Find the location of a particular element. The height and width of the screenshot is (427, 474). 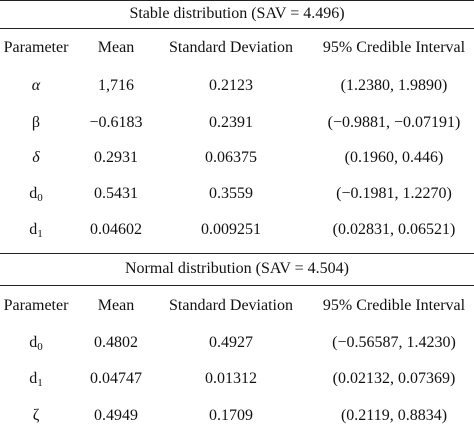

parameter-symbol: β is located at coordinates (36, 122).